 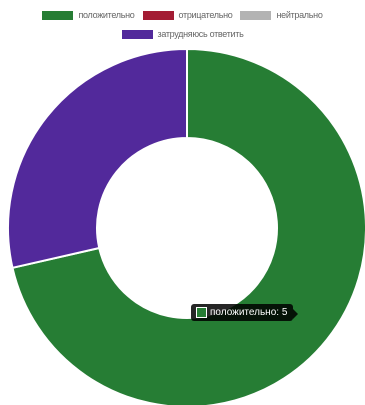 I want to click on legend-label-neutral: нейтрально, so click(x=299, y=15).